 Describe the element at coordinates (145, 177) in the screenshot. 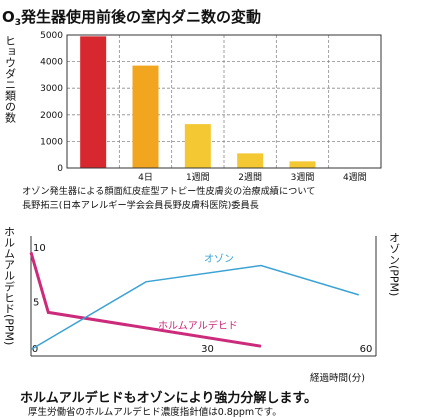

I see `bar-xtick-label: 4日` at that location.